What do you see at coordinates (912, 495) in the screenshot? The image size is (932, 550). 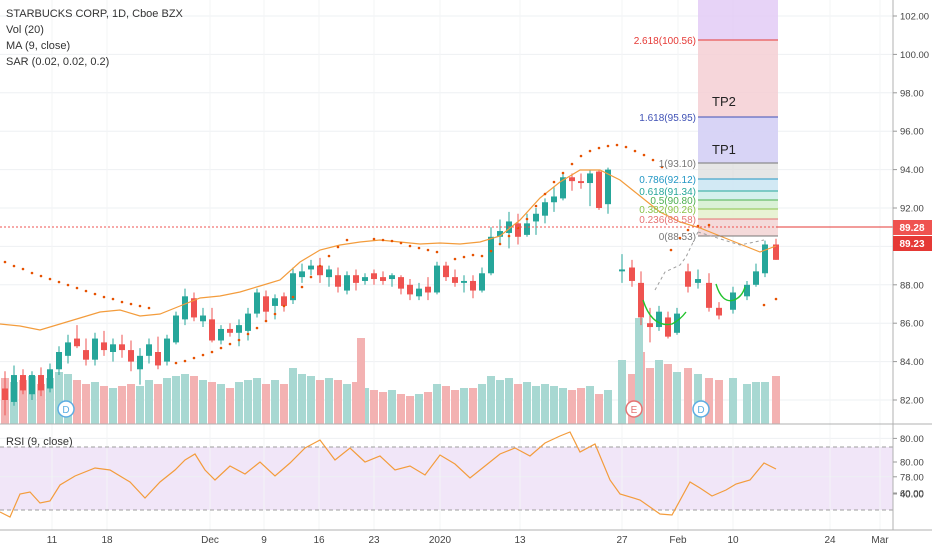 I see `rsi-tick: 40.00` at bounding box center [912, 495].